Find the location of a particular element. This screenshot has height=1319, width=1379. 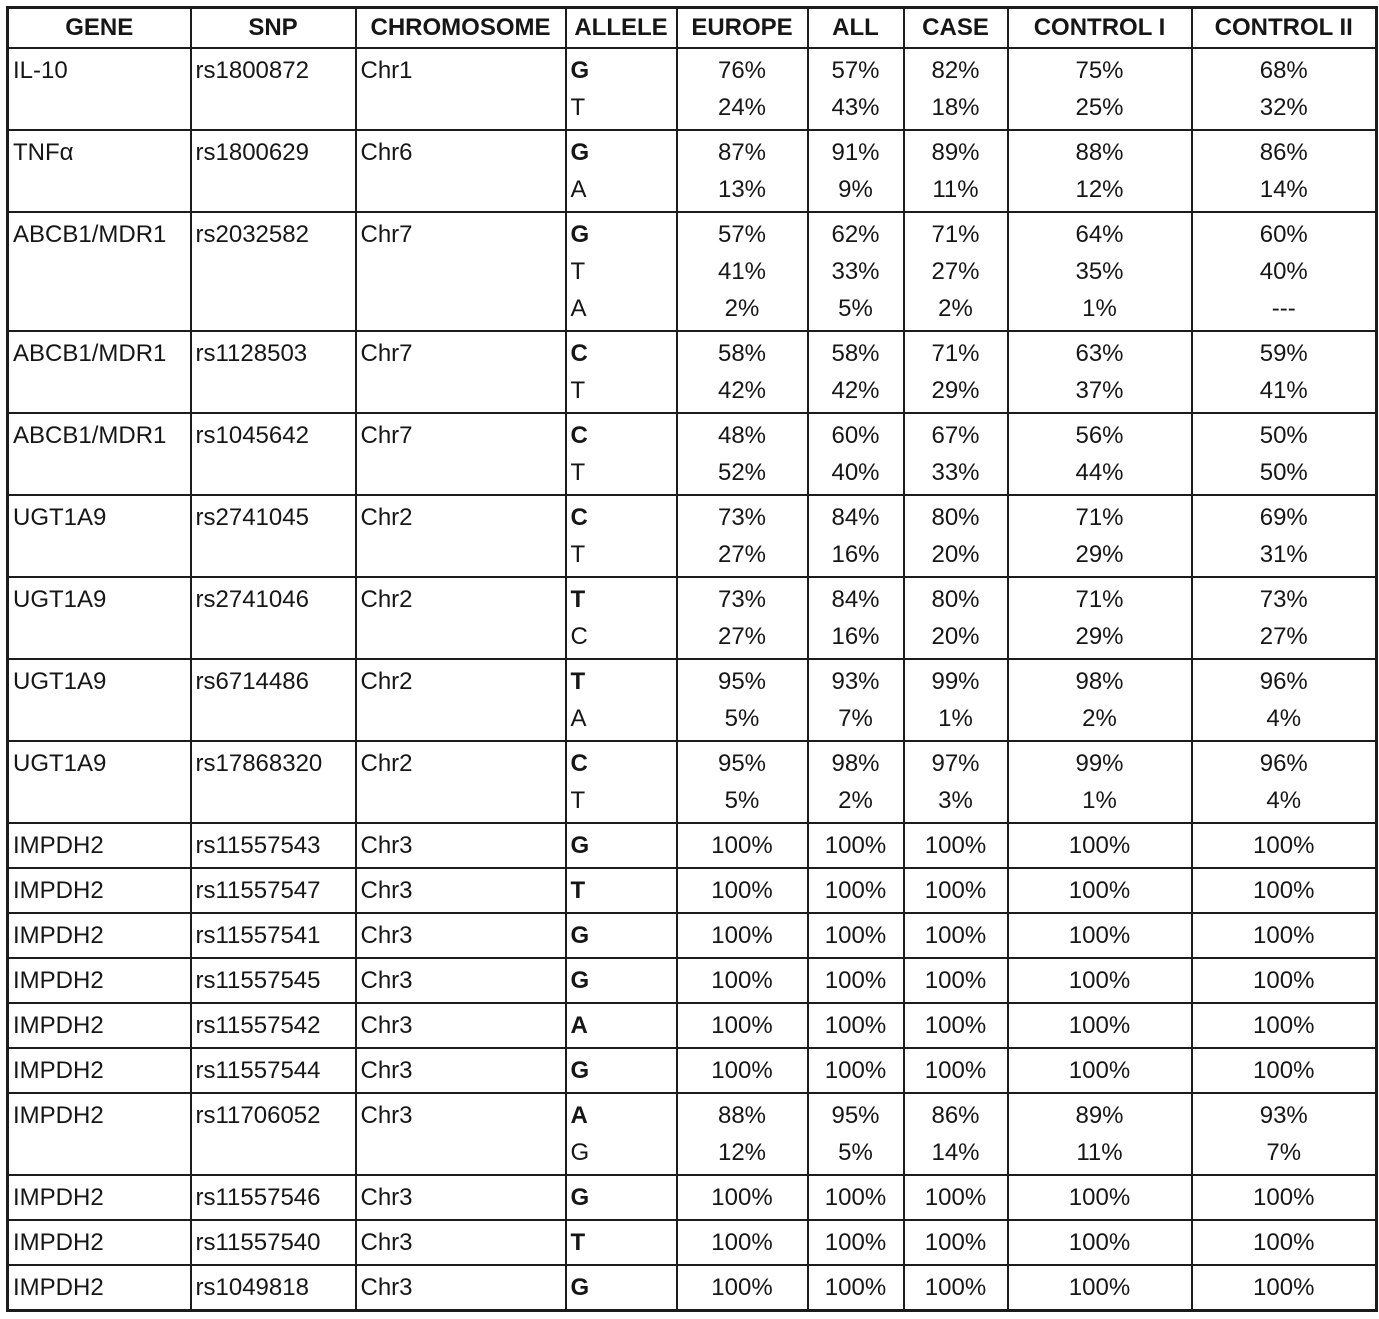

cell-snp: rs1800872 is located at coordinates (273, 89).